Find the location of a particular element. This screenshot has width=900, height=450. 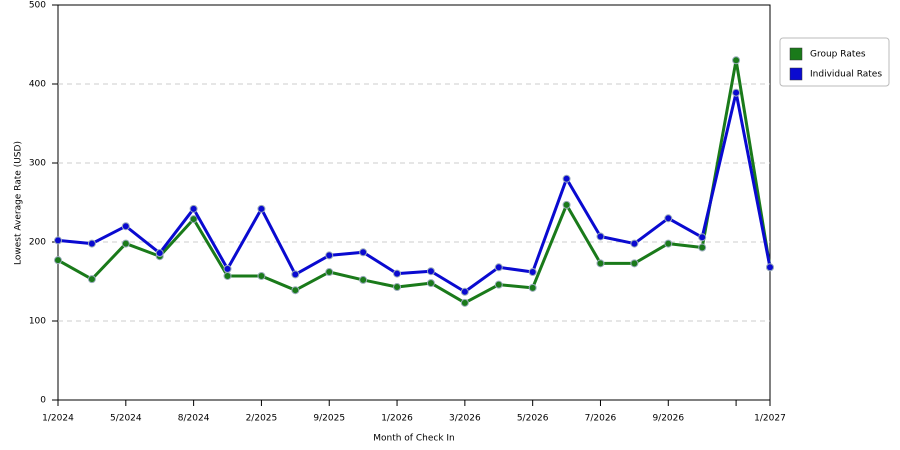

x-axis-label: Month of Check In is located at coordinates (414, 439).